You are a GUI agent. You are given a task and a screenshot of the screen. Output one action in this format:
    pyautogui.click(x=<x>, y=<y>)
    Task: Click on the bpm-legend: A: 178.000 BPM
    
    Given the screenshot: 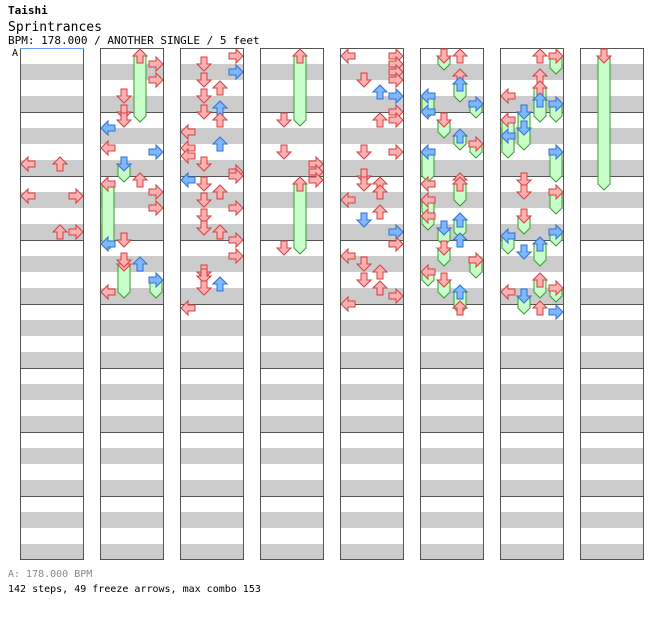 What is the action you would take?
    pyautogui.click(x=50, y=574)
    